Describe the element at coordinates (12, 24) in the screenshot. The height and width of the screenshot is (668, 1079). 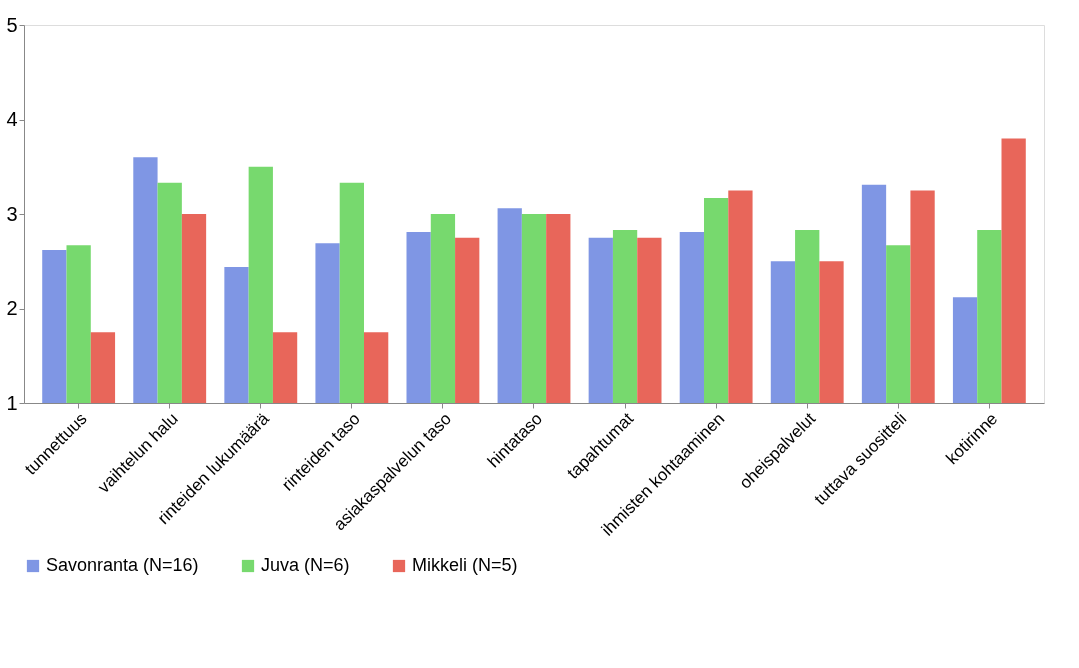
I see `y-tick-label: 5` at that location.